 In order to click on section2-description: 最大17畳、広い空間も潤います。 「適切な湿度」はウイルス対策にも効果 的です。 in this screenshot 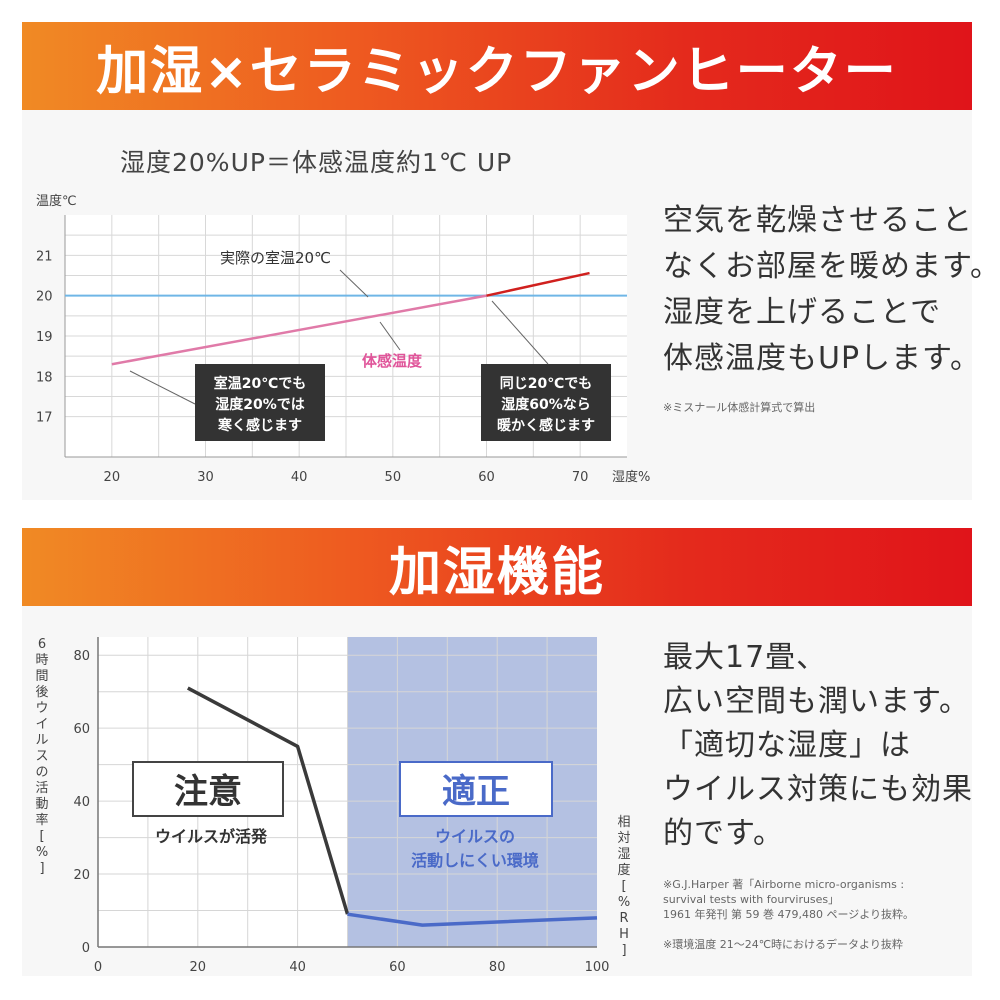, I will do `click(818, 746)`.